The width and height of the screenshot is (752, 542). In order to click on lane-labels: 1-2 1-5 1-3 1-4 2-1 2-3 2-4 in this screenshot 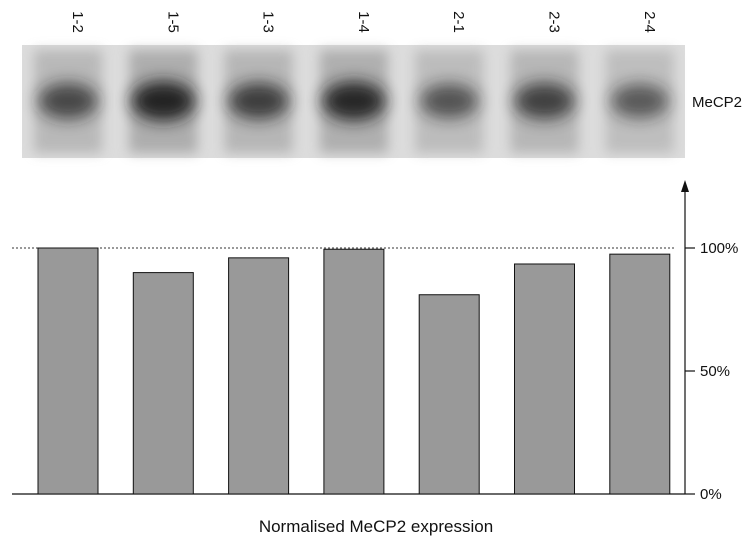, I will do `click(363, 22)`.